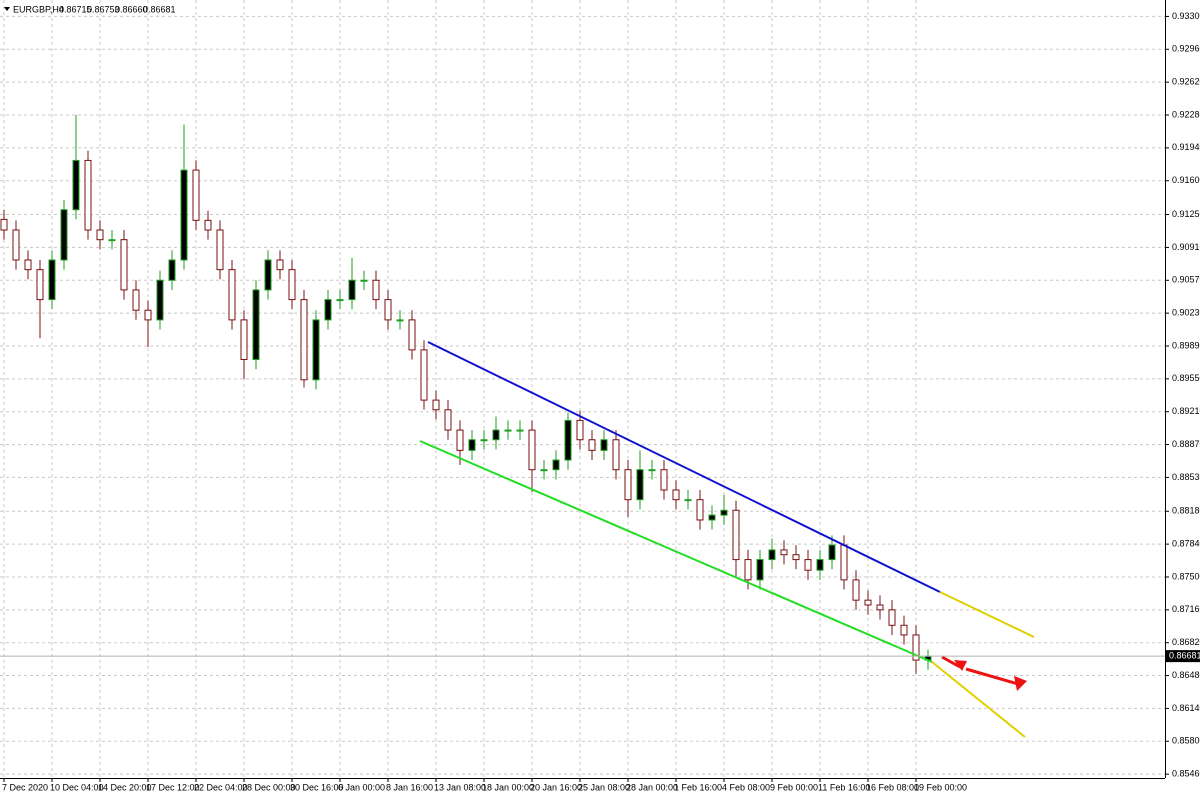  What do you see at coordinates (794, 787) in the screenshot?
I see `x-tick-label: 9 Feb 00:00` at bounding box center [794, 787].